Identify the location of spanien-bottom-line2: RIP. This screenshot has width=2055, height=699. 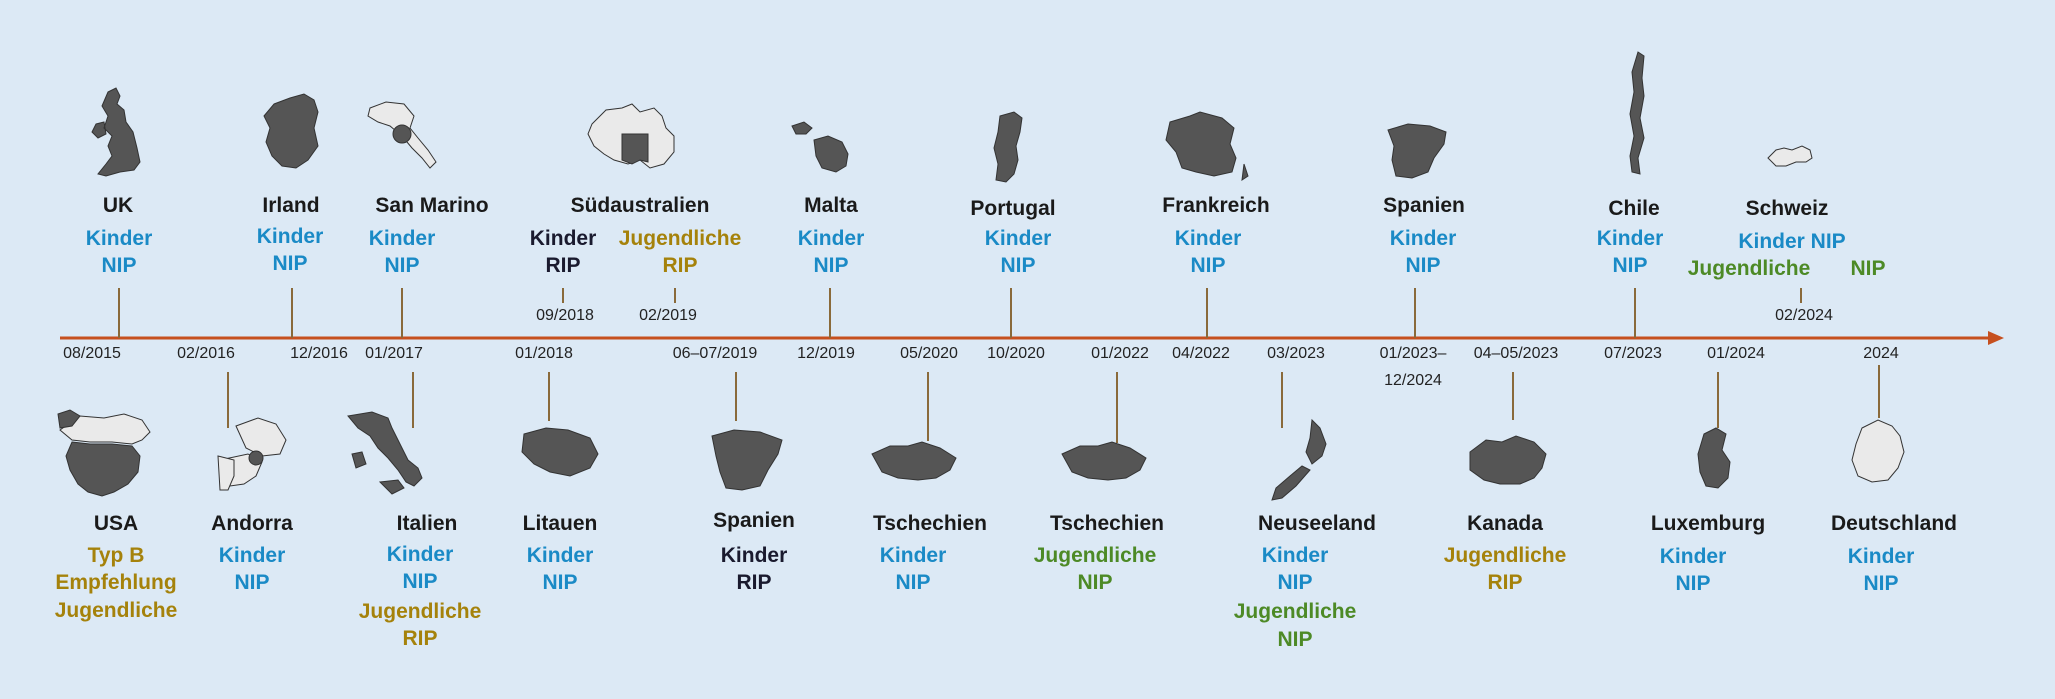
(754, 582).